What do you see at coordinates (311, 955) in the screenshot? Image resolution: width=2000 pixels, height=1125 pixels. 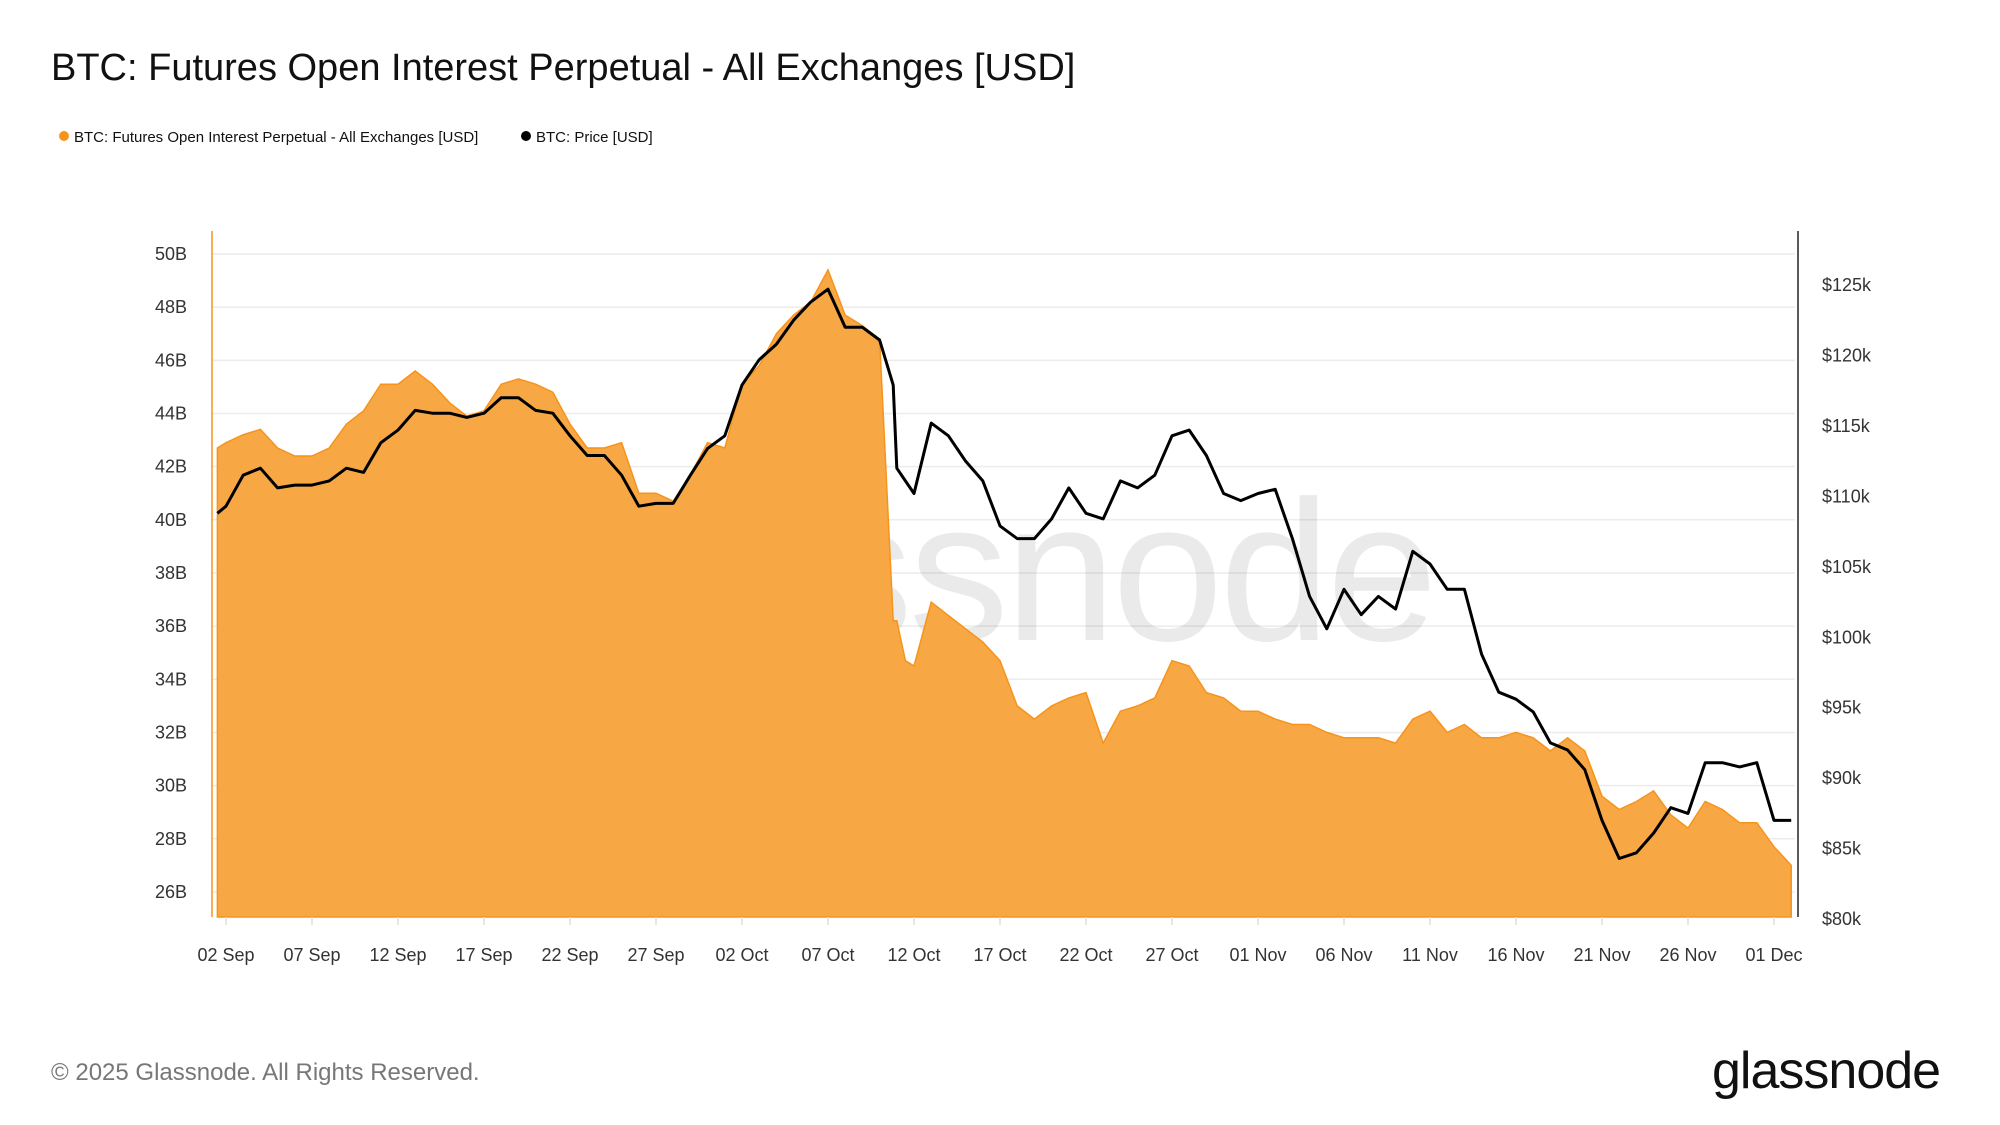 I see `x-tick-label: 07 Sep` at bounding box center [311, 955].